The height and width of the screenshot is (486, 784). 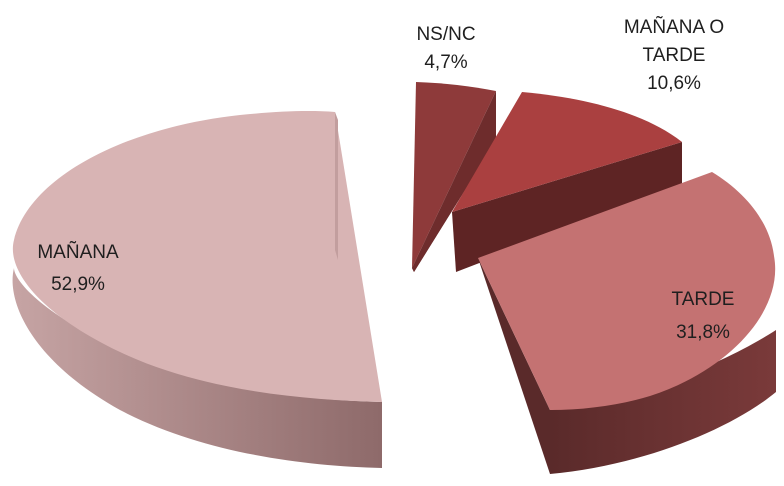 I want to click on pie-slice-nsnc-top, so click(x=454, y=175).